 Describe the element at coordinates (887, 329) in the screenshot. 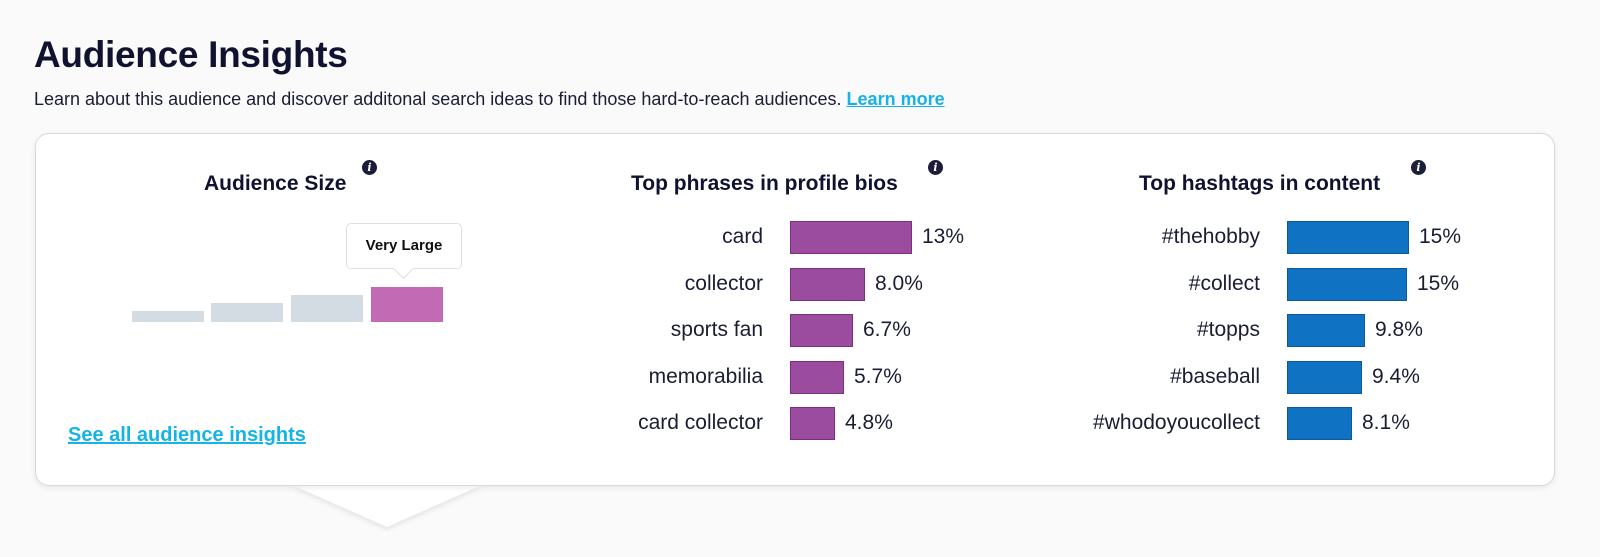

I see `phrase-row-value: 6.7%` at that location.